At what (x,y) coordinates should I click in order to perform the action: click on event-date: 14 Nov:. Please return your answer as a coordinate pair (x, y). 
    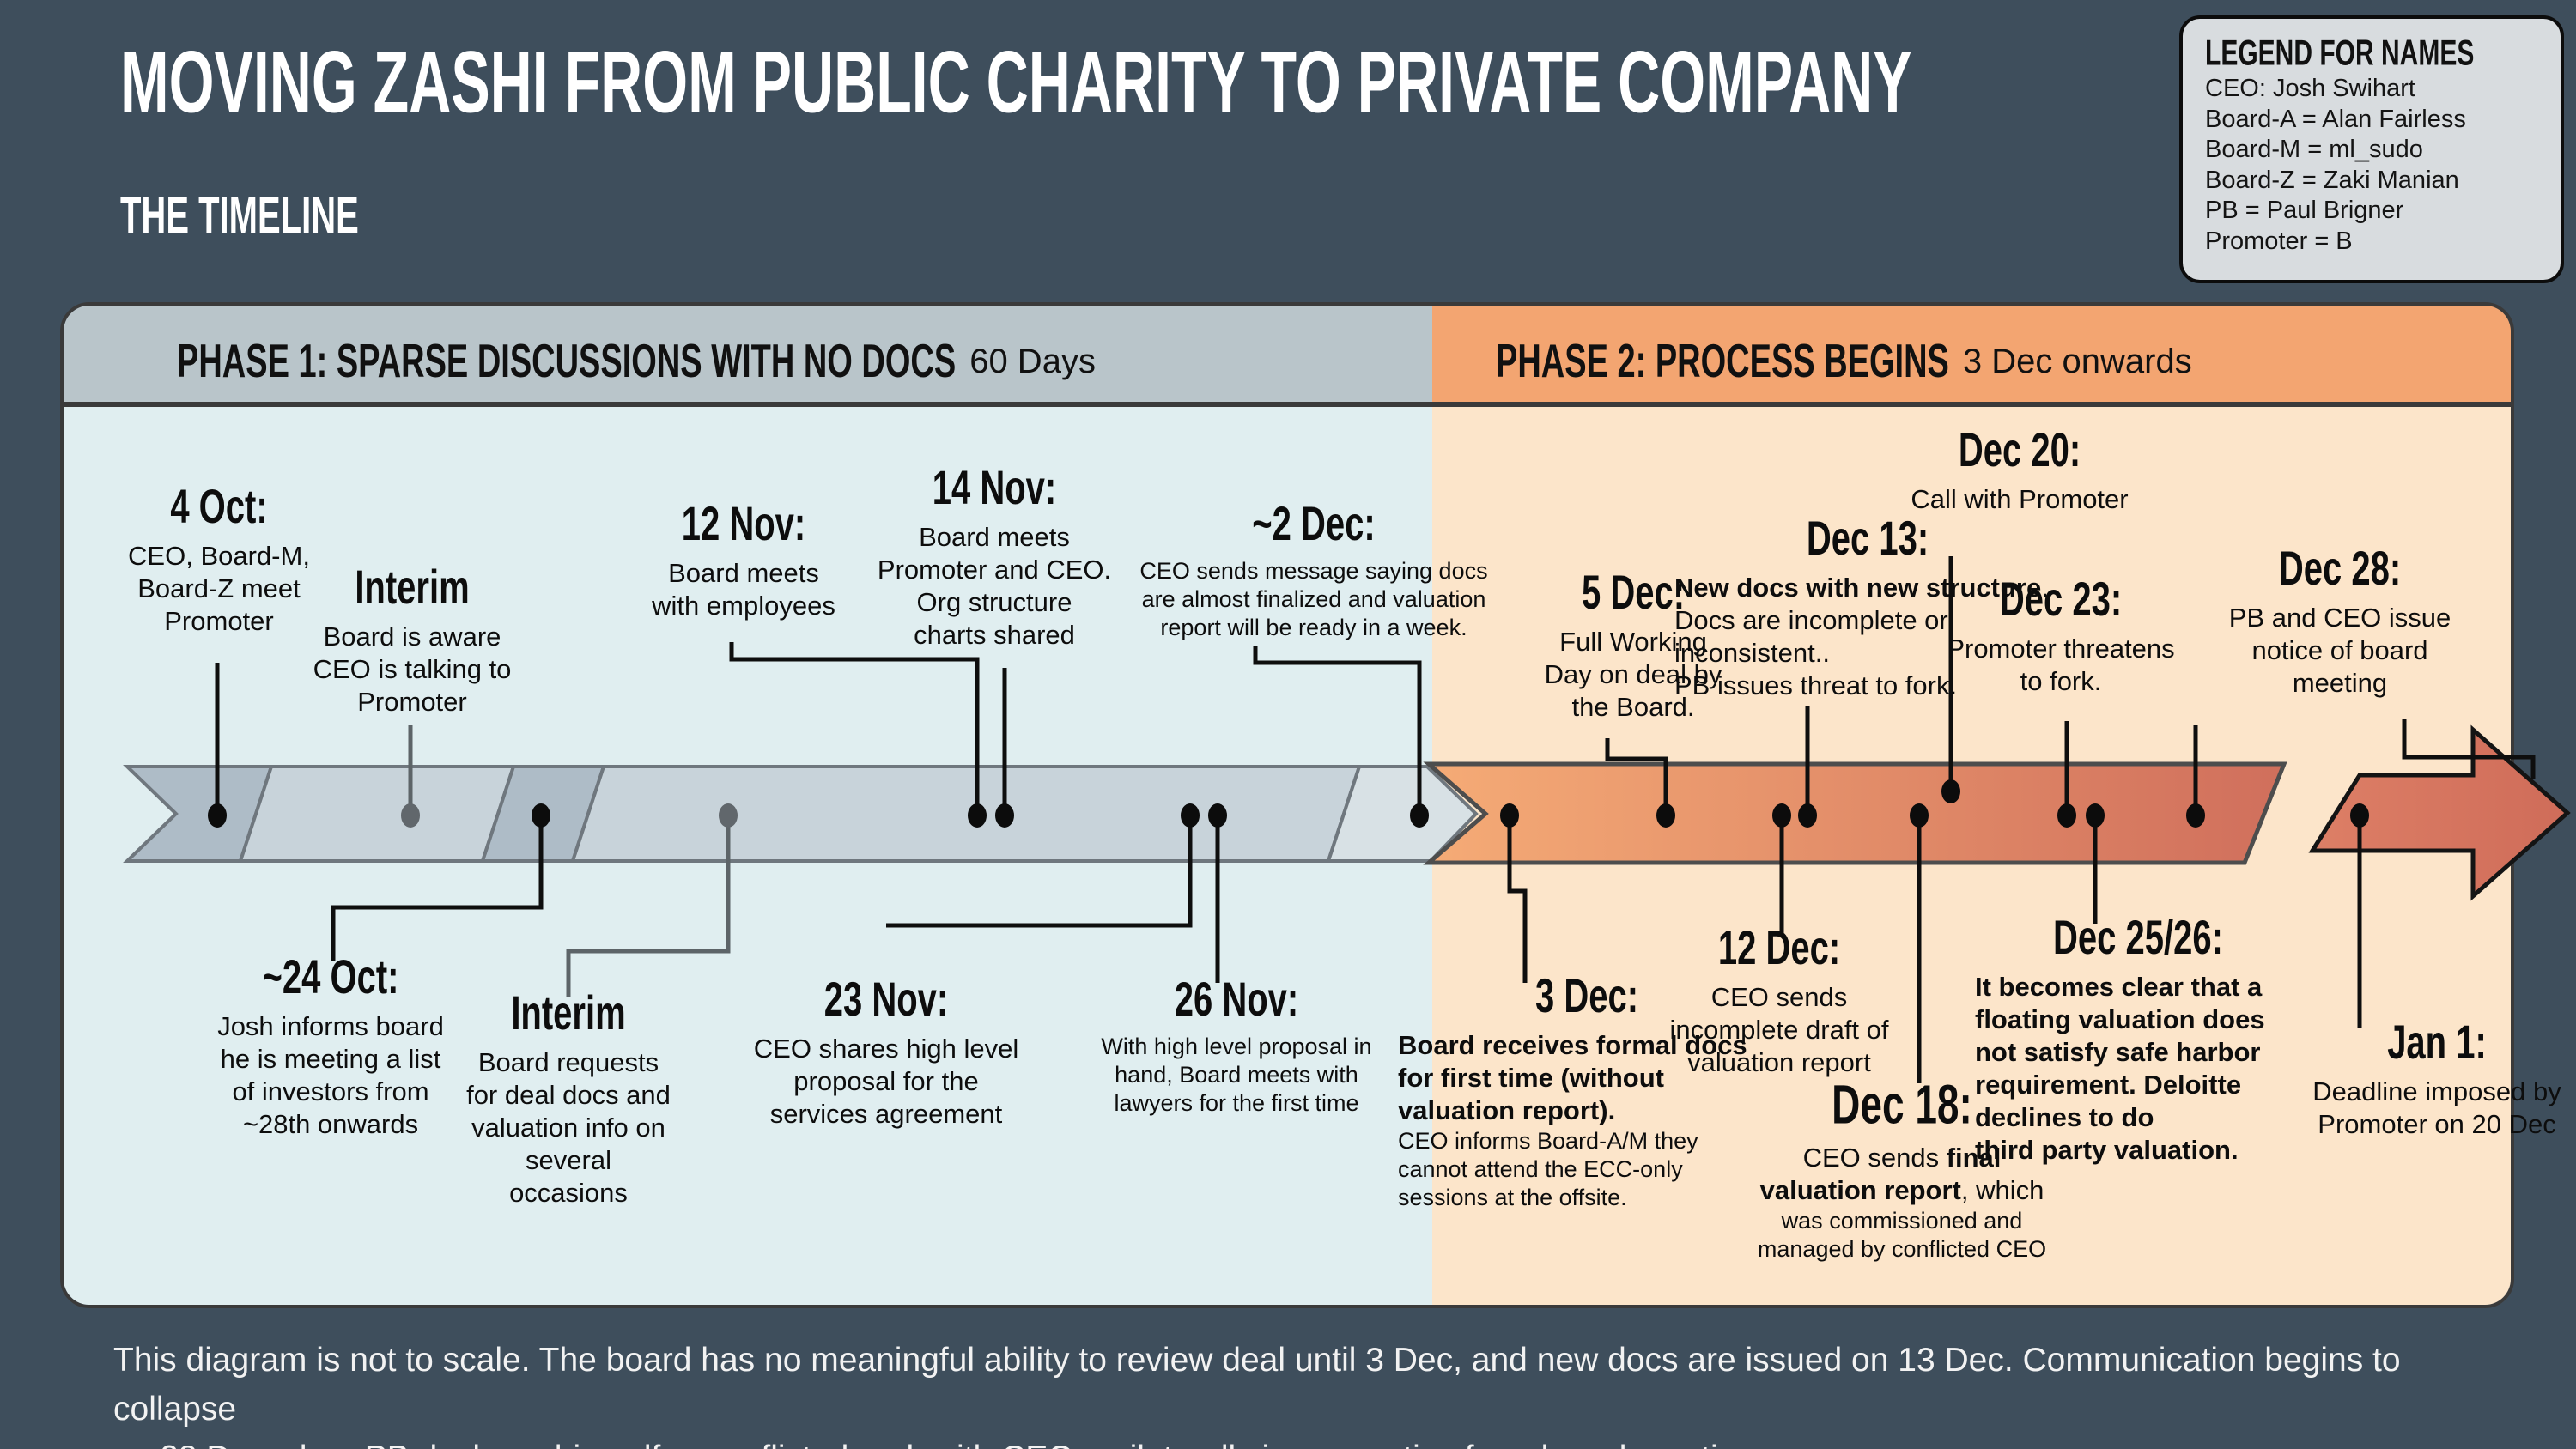
    Looking at the image, I should click on (995, 488).